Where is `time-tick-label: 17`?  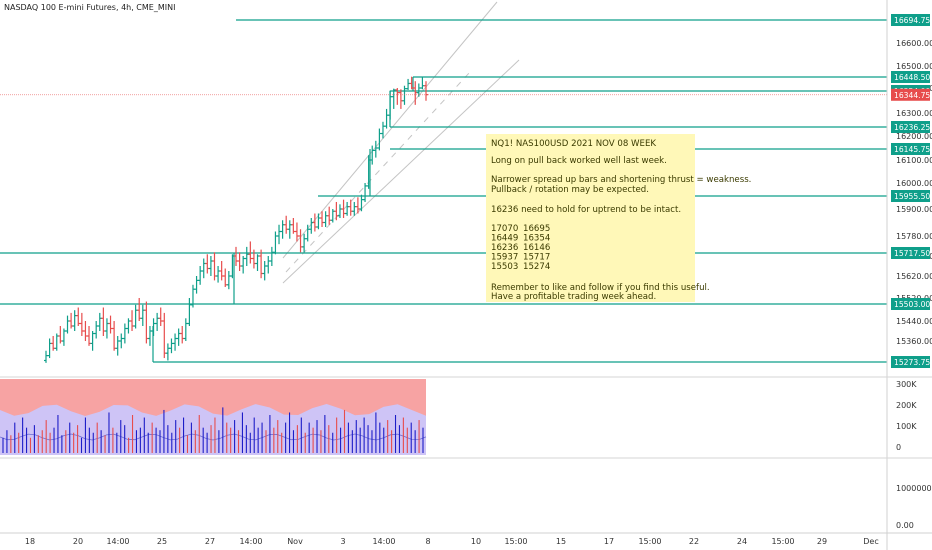 time-tick-label: 17 is located at coordinates (609, 541).